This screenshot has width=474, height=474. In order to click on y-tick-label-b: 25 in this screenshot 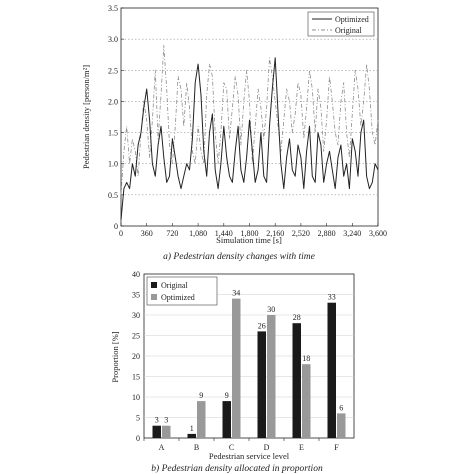, I will do `click(136, 336)`.